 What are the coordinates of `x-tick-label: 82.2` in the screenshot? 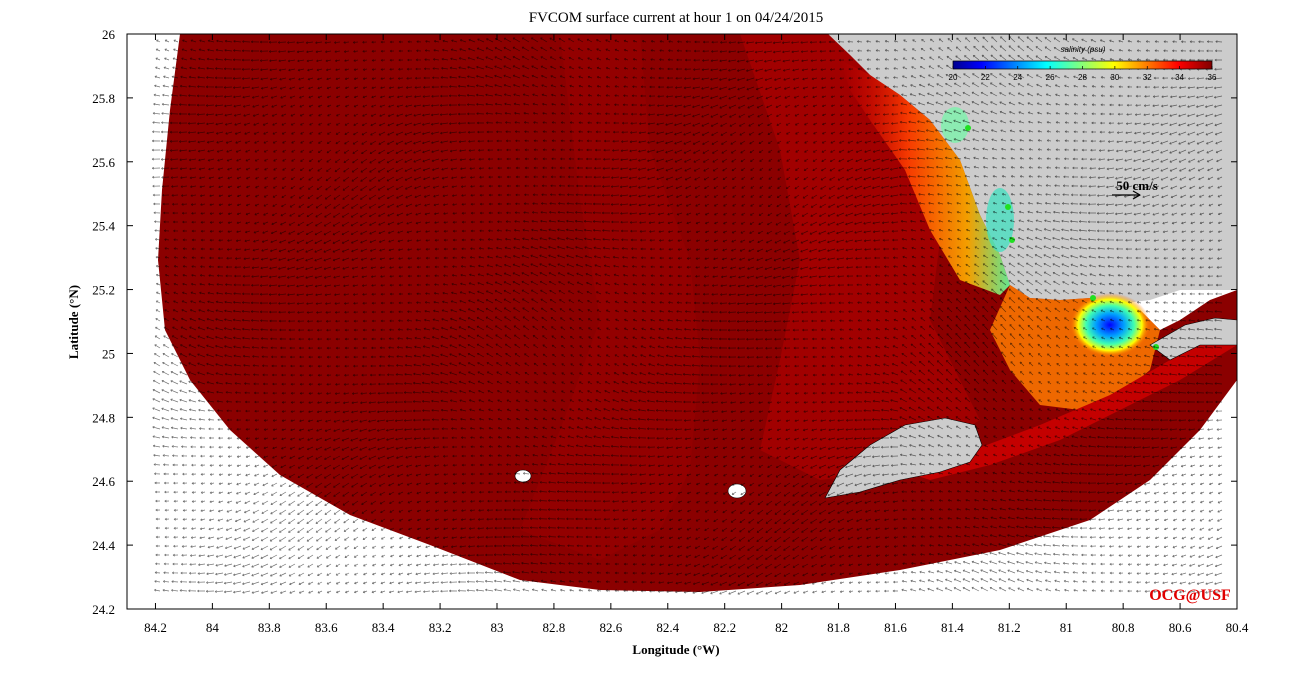 It's located at (724, 627).